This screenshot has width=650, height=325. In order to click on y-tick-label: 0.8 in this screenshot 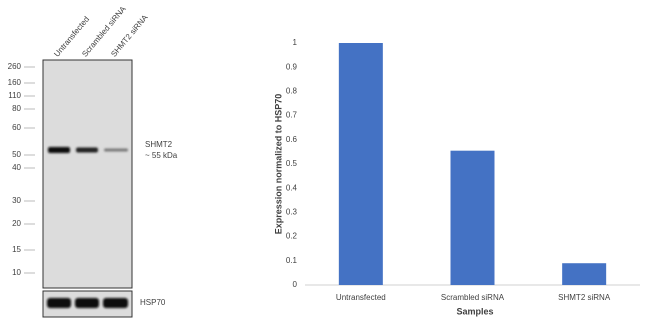, I will do `click(292, 91)`.